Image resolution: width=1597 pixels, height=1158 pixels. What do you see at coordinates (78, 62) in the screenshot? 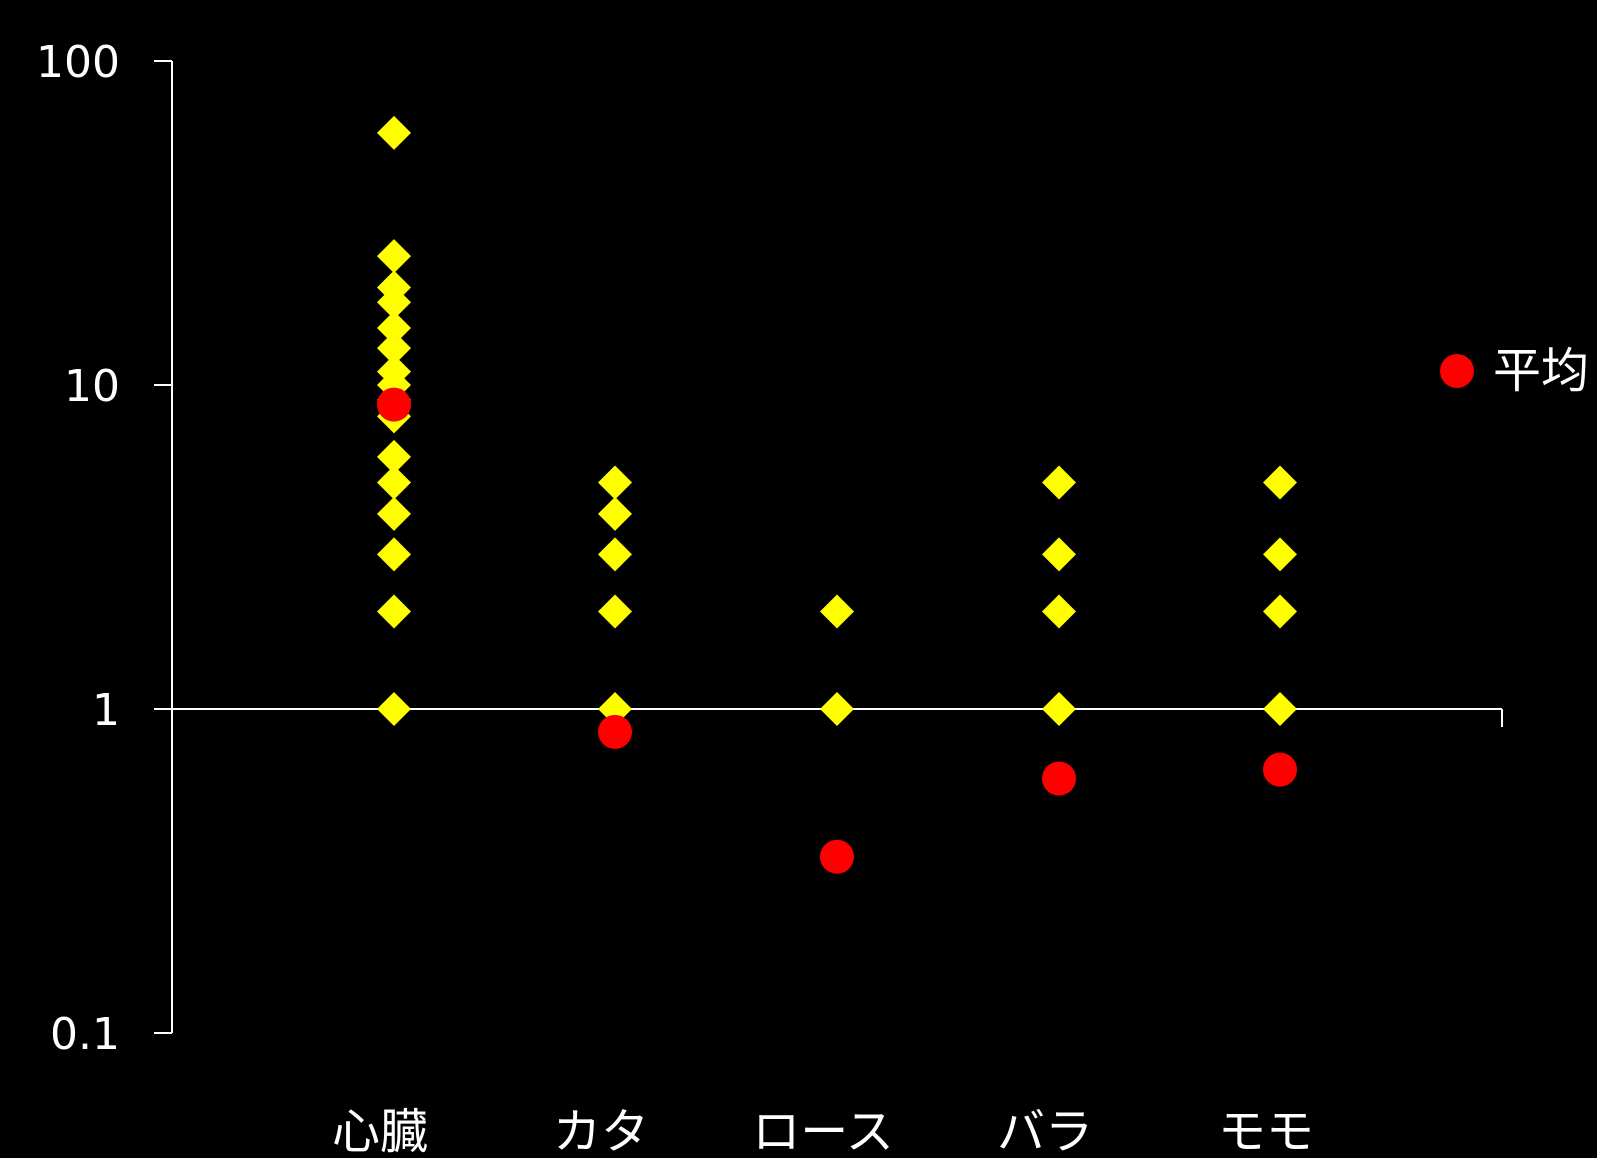
I see `y-tick-label: 100` at bounding box center [78, 62].